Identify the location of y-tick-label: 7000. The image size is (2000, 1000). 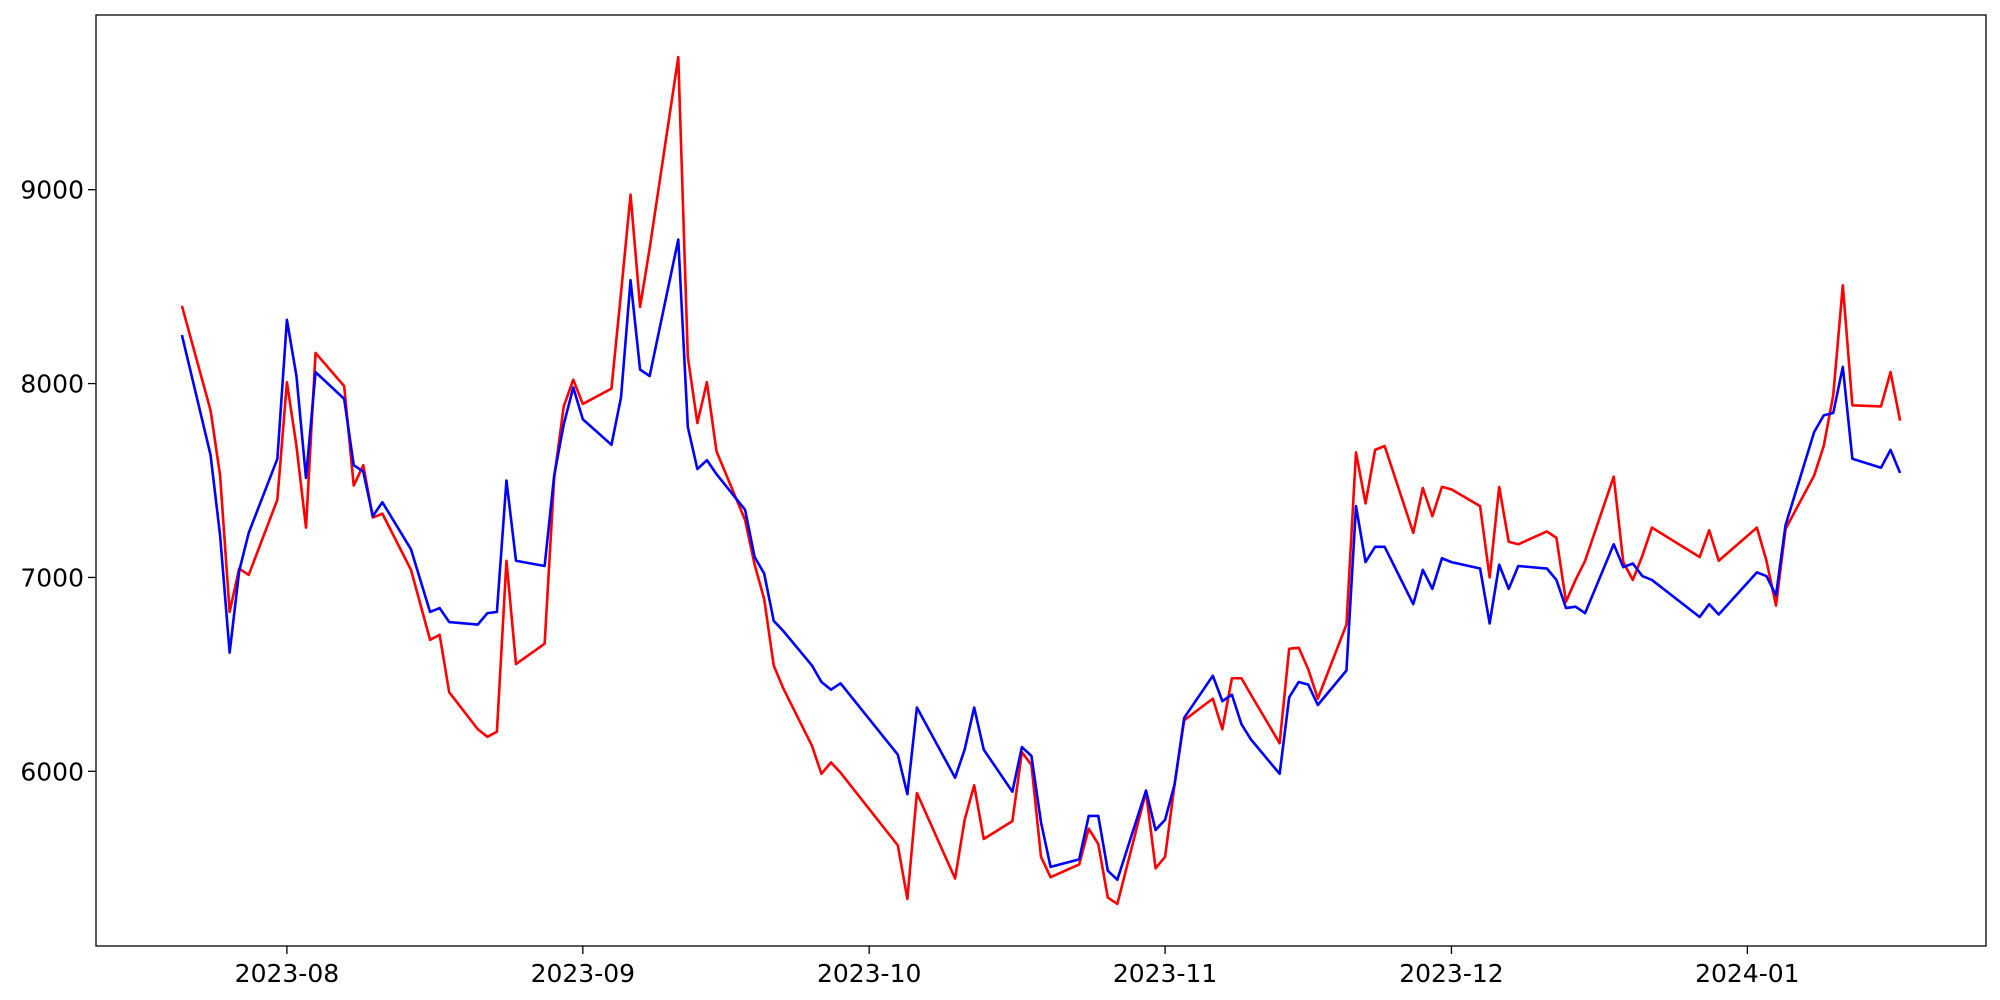
(52, 577).